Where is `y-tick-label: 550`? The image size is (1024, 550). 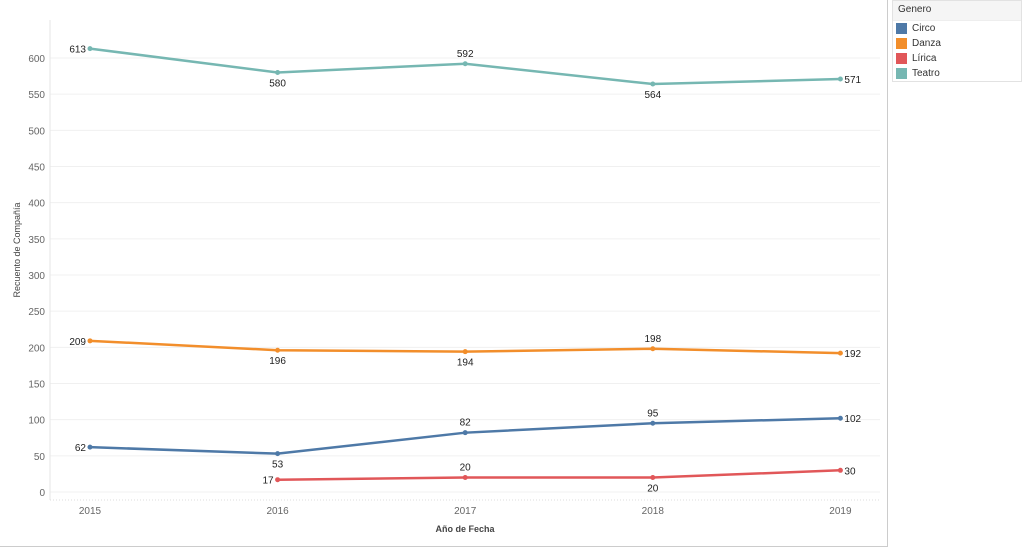 y-tick-label: 550 is located at coordinates (36, 95).